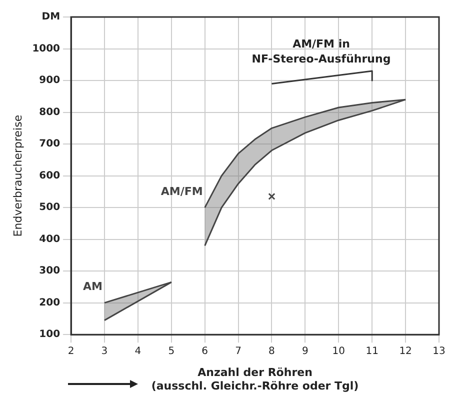 Image resolution: width=461 pixels, height=405 pixels. What do you see at coordinates (92, 287) in the screenshot?
I see `series-label: AM` at bounding box center [92, 287].